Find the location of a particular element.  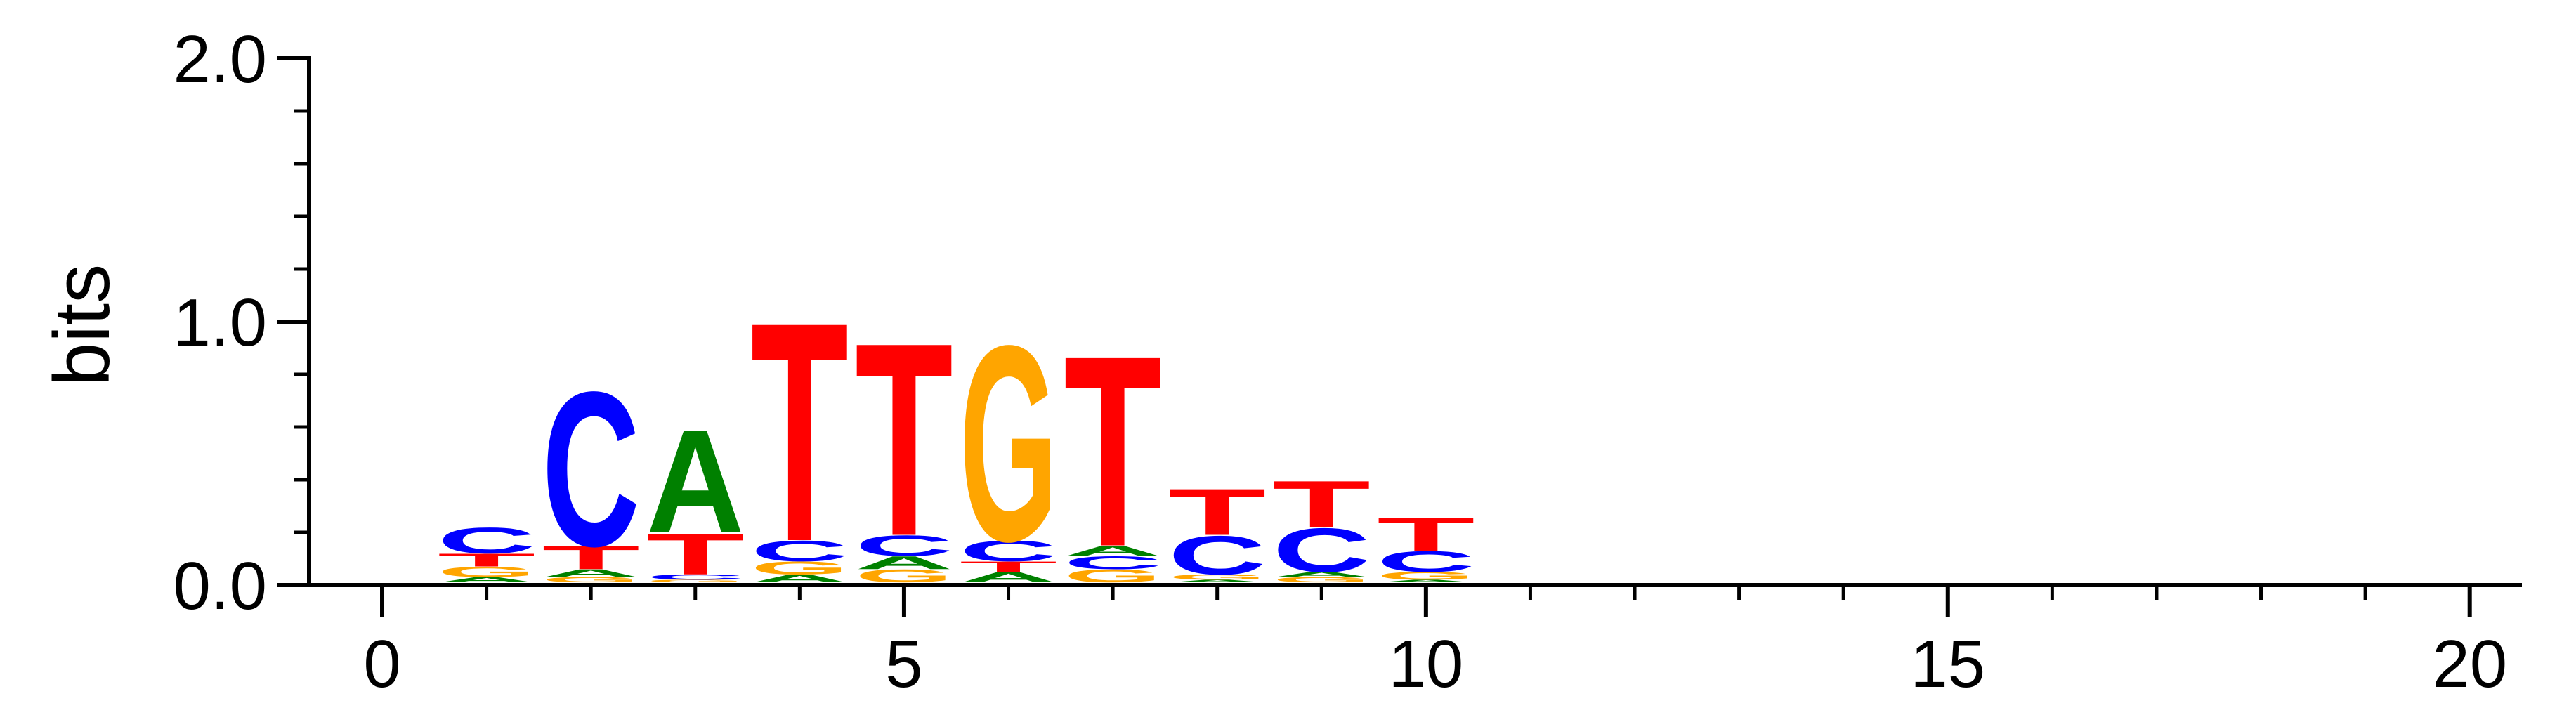

y-axis-label: bits is located at coordinates (82, 325).